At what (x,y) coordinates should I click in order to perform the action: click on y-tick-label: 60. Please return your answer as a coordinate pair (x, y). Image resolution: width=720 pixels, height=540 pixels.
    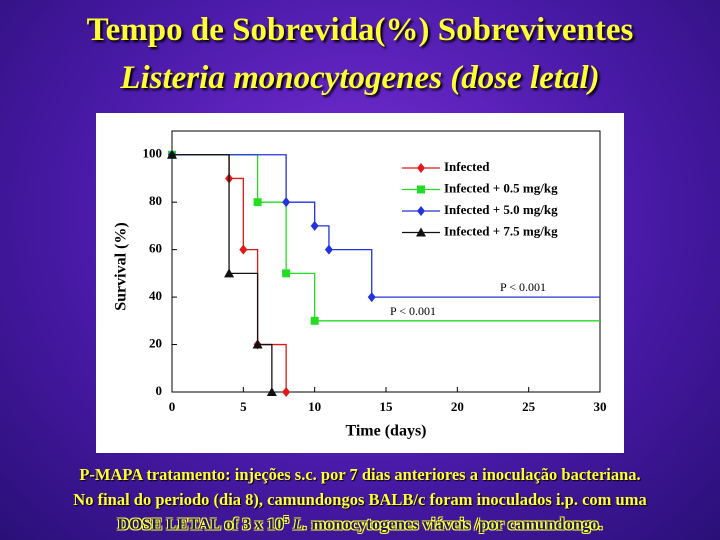
    Looking at the image, I should click on (155, 248).